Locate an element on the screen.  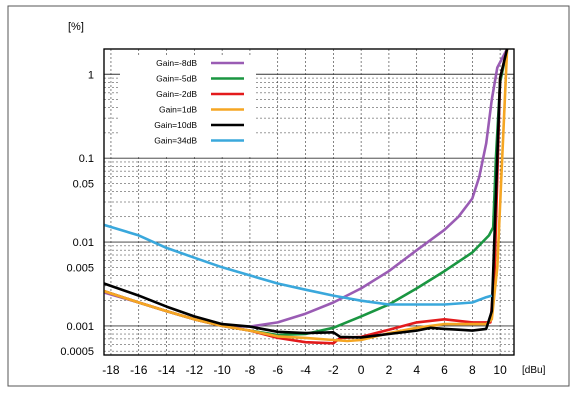
y-tick-label: 0.001 is located at coordinates (80, 327).